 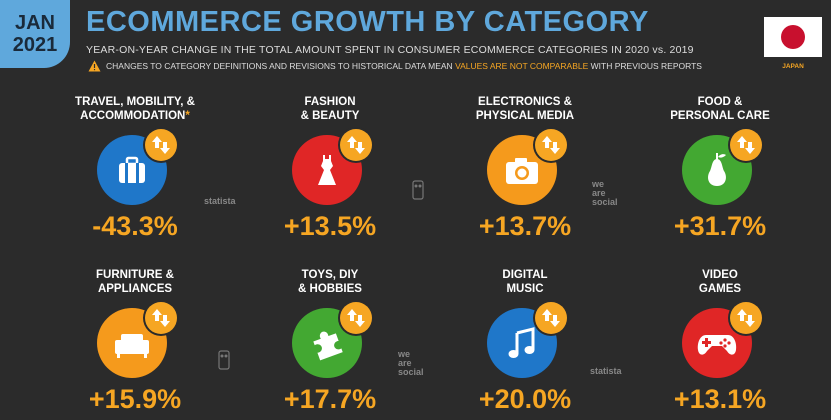 I want to click on category-label-line-2: APPLIANCES, so click(x=135, y=289).